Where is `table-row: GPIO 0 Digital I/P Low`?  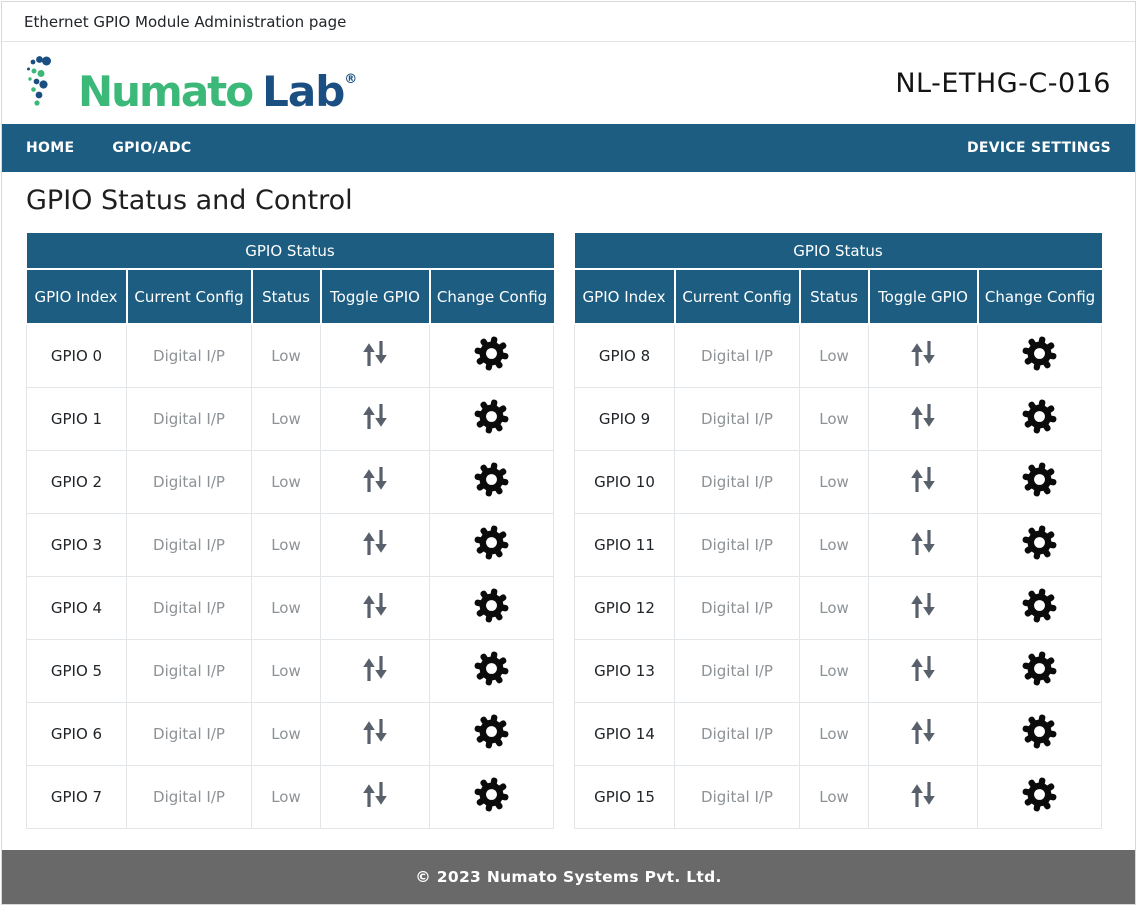 table-row: GPIO 0 Digital I/P Low is located at coordinates (290, 355).